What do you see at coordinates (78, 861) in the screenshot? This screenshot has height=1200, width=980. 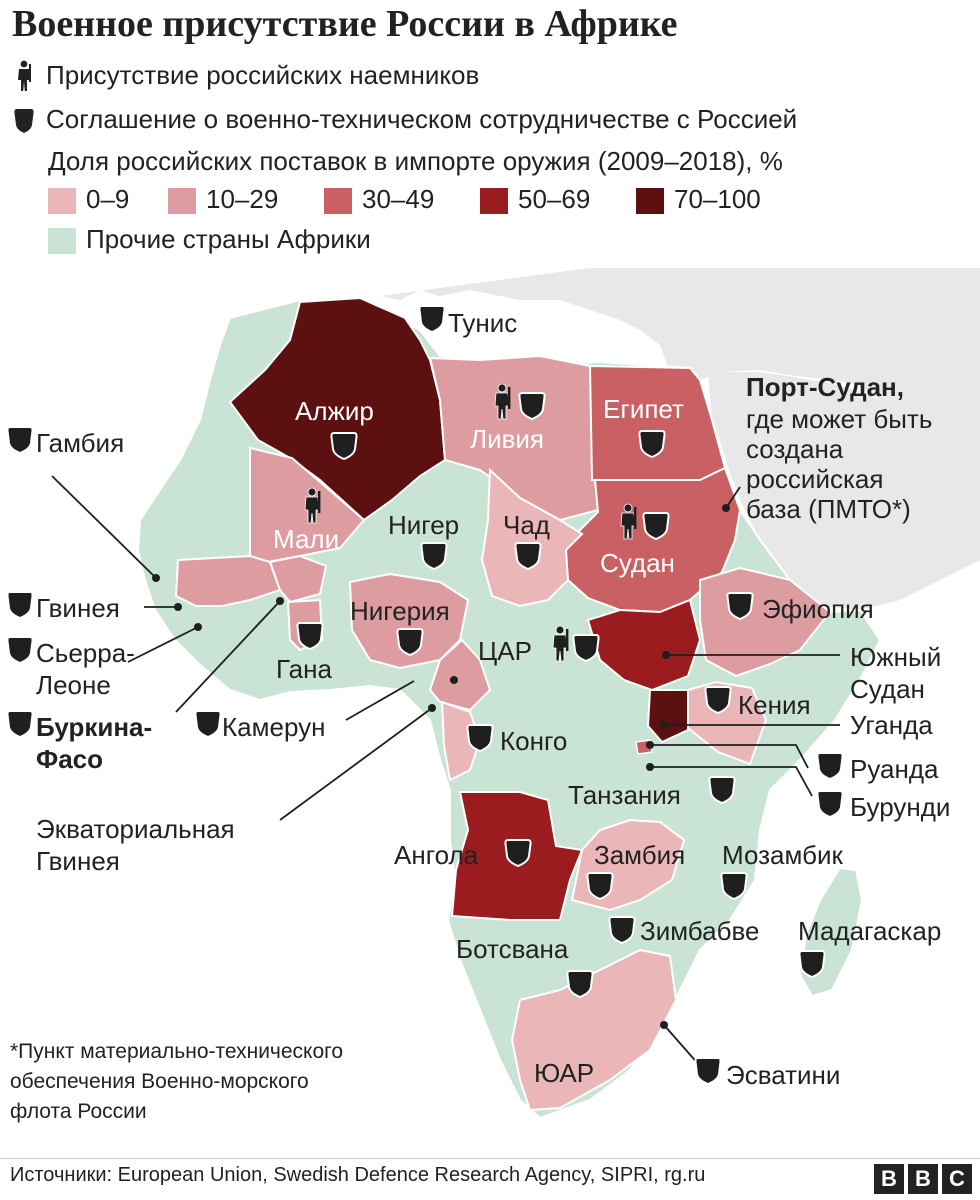 I see `label-eq-guinea-2: Гвинея` at bounding box center [78, 861].